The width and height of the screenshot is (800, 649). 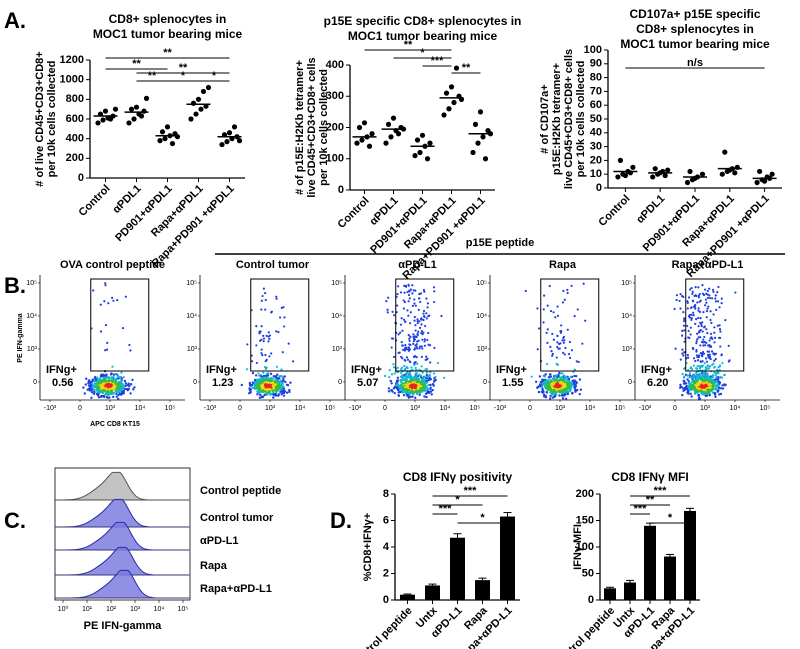 I want to click on flow-y-tick-label: 0, so click(x=195, y=382).